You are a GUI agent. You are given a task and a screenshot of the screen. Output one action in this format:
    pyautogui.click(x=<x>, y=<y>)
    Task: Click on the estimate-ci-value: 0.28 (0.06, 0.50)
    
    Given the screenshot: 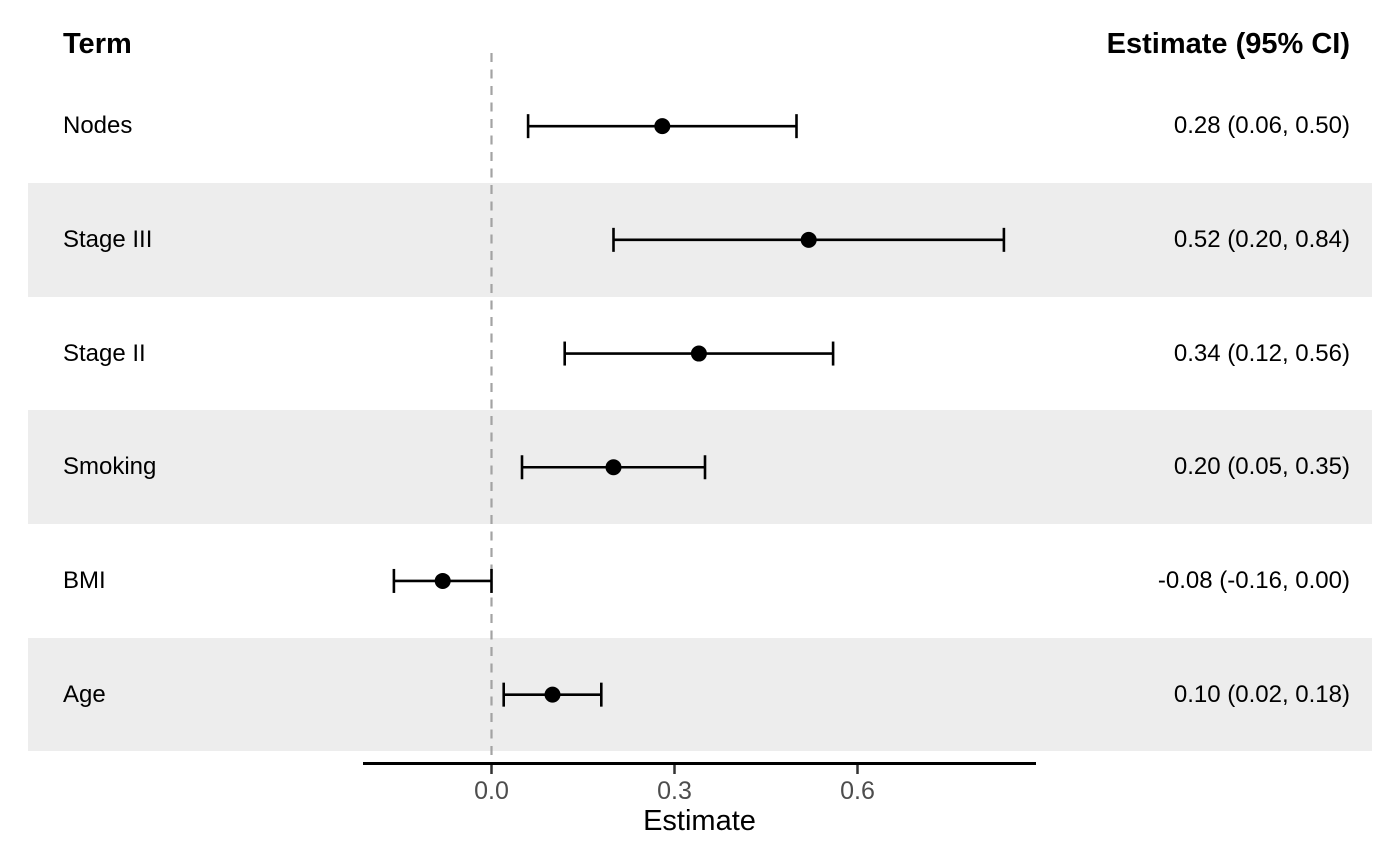 What is the action you would take?
    pyautogui.click(x=1261, y=126)
    